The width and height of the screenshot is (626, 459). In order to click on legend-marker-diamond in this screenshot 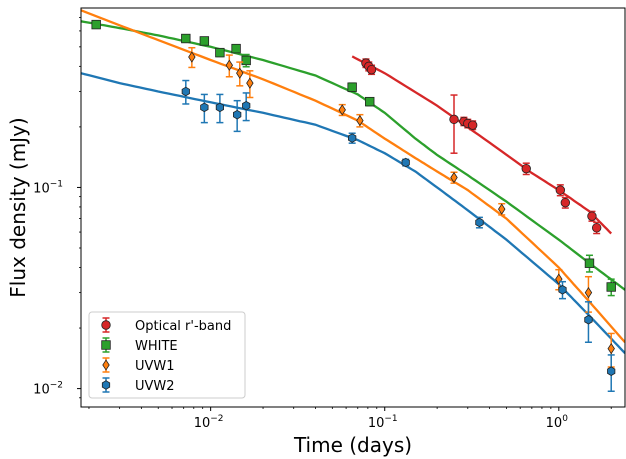, I will do `click(106, 365)`.